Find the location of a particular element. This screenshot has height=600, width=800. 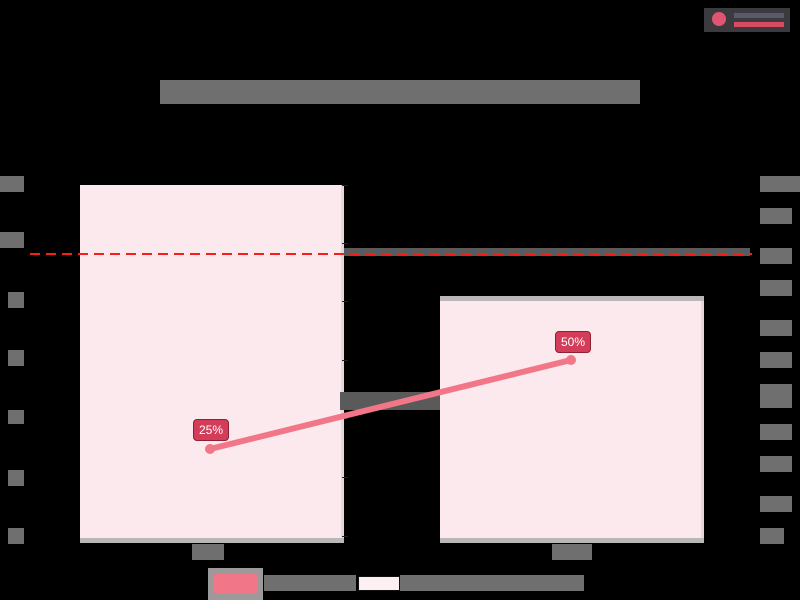

chart-title is located at coordinates (400, 92).